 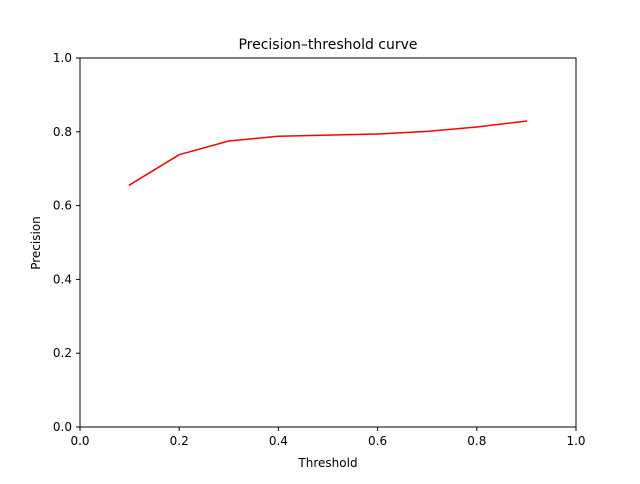 I want to click on y-tick-label: 0.4, so click(x=62, y=279).